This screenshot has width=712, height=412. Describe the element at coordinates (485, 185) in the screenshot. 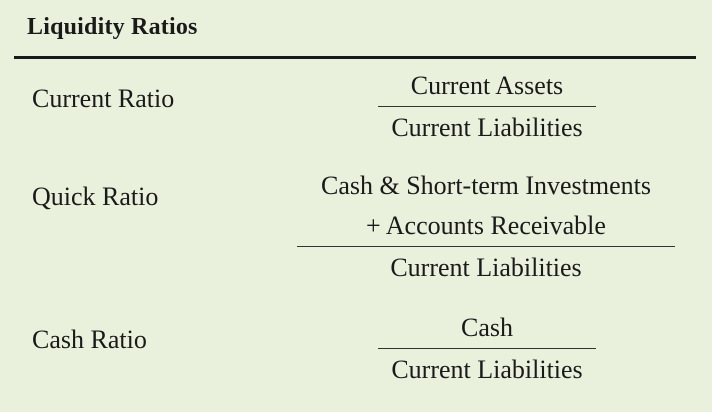

I see `numerator-line: Cash & Short-term Investments` at that location.